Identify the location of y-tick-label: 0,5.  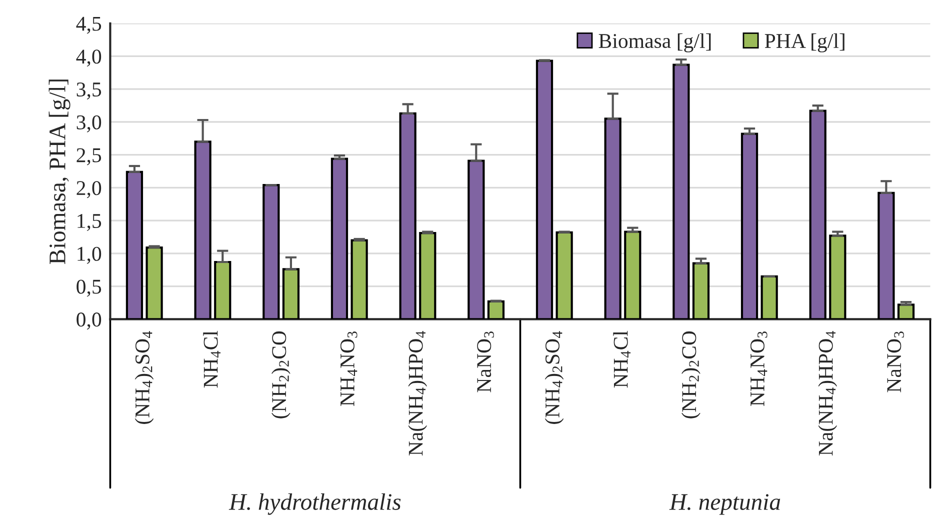
(89, 288).